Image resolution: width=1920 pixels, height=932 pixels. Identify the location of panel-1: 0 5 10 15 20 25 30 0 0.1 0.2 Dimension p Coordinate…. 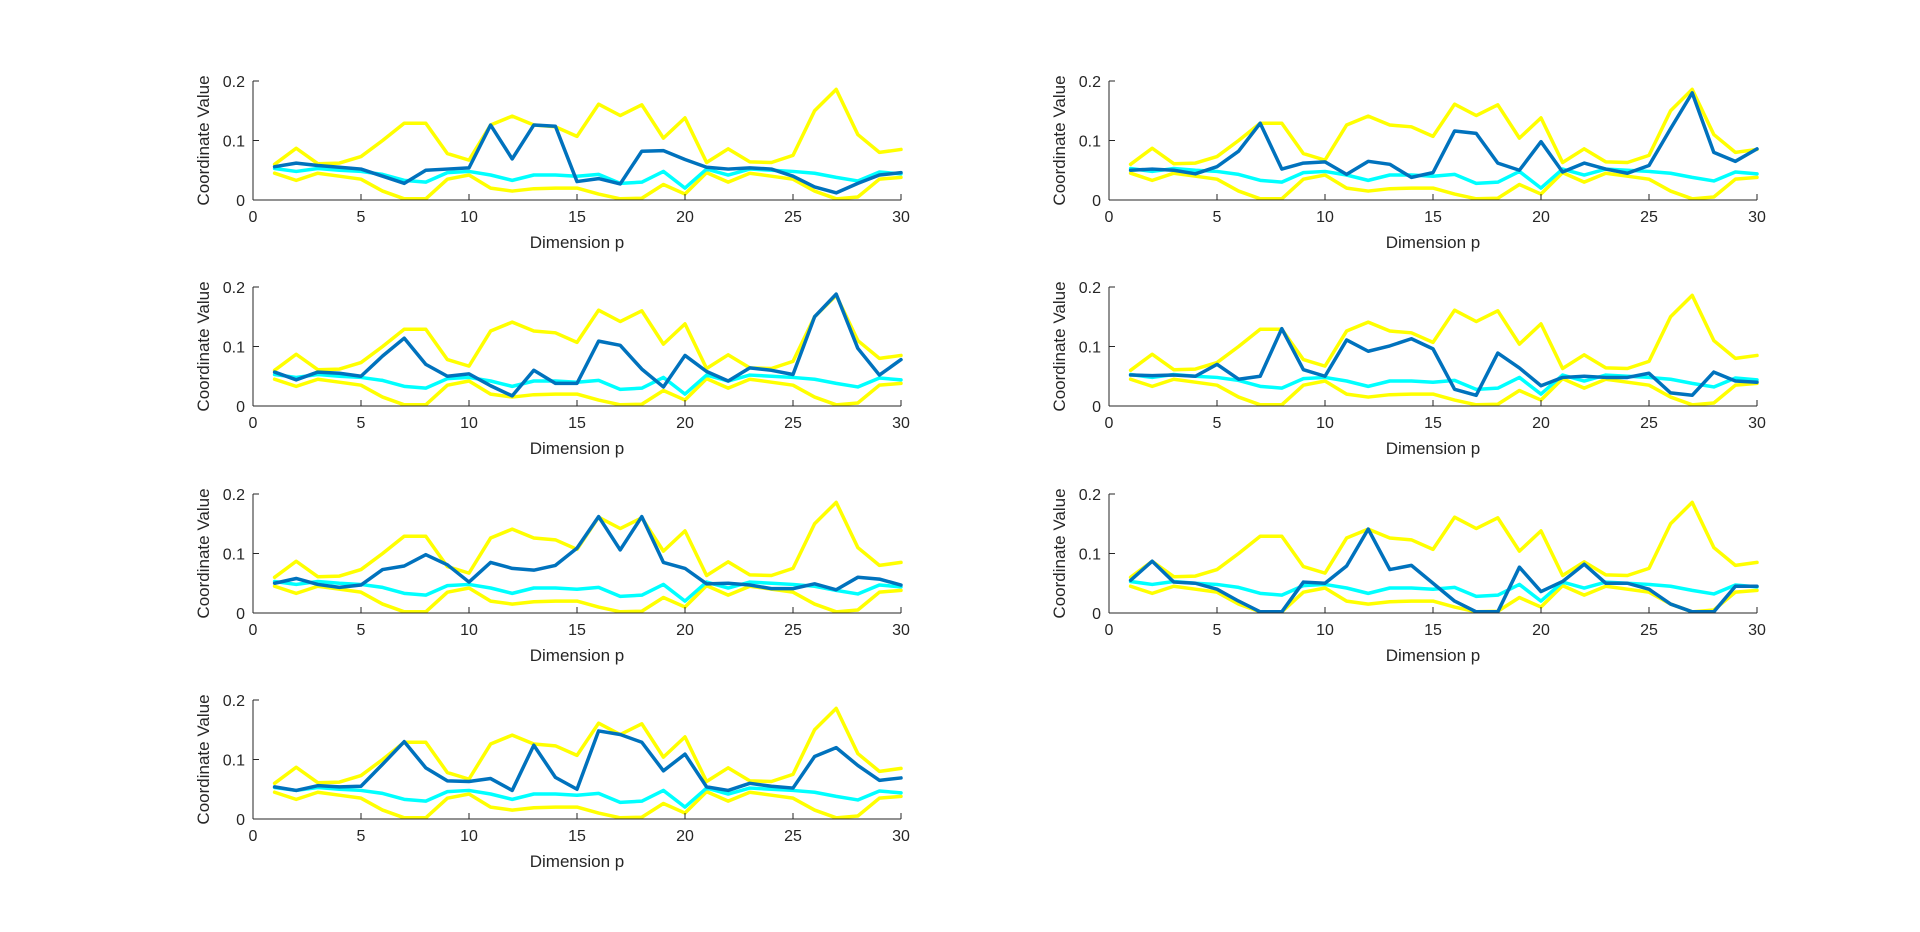
(552, 163).